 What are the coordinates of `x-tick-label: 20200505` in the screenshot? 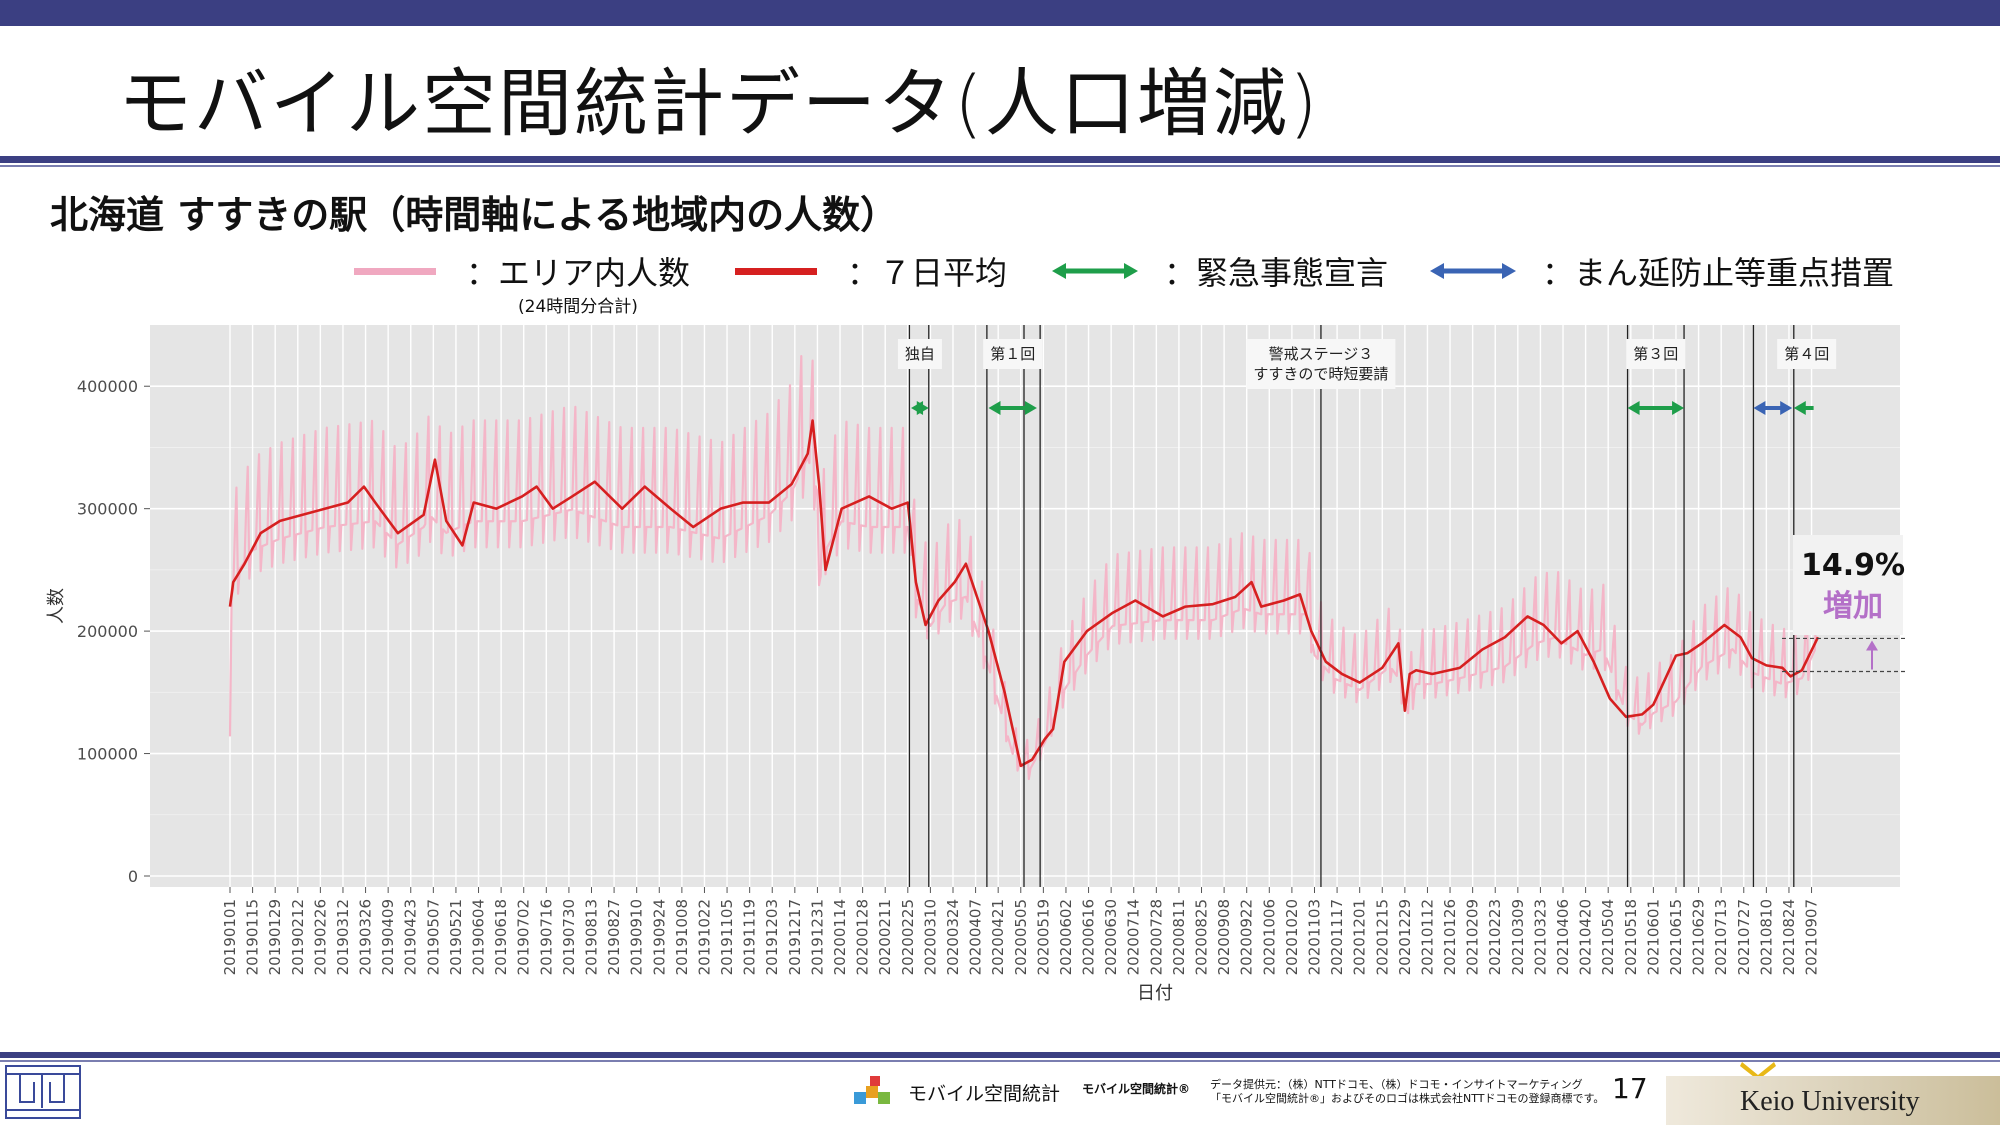 It's located at (1021, 937).